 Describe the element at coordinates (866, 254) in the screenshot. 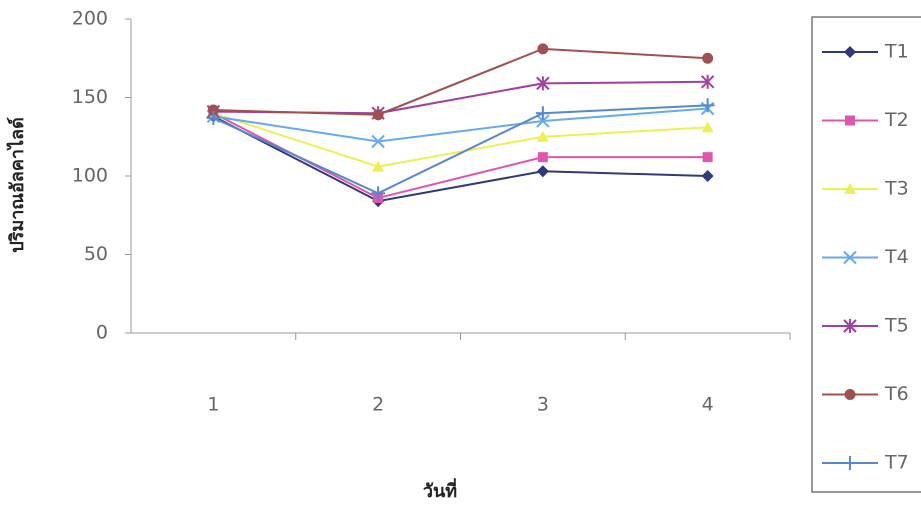

I see `legend-box` at that location.